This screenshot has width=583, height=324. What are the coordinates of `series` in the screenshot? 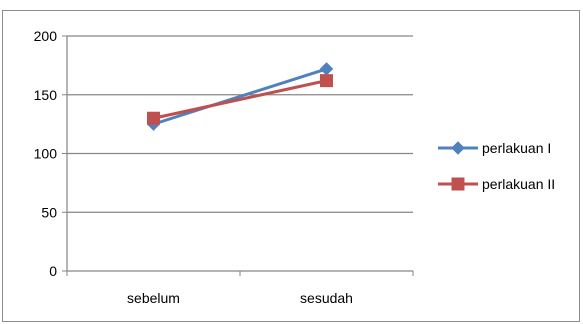 It's located at (240, 96).